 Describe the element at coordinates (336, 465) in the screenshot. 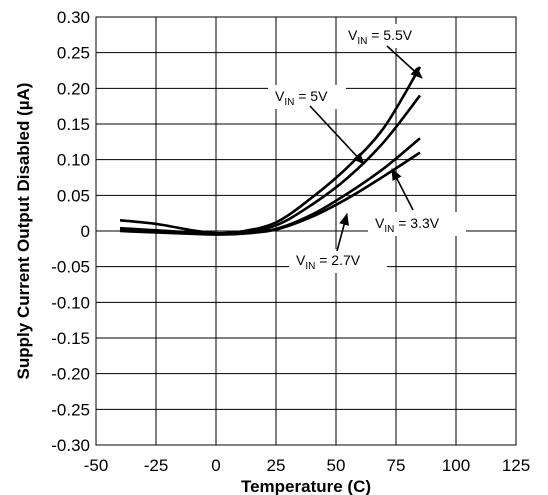

I see `x-tick-label: 50` at that location.